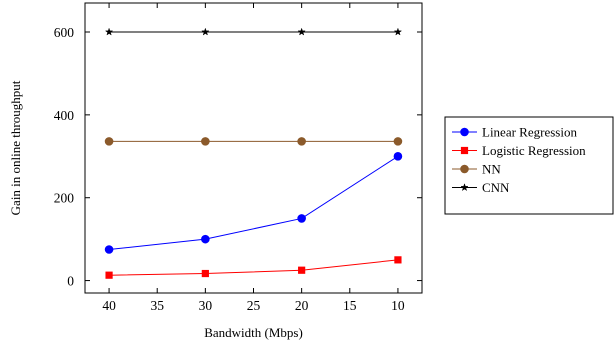 The height and width of the screenshot is (347, 614). I want to click on series-cnn, so click(253, 31).